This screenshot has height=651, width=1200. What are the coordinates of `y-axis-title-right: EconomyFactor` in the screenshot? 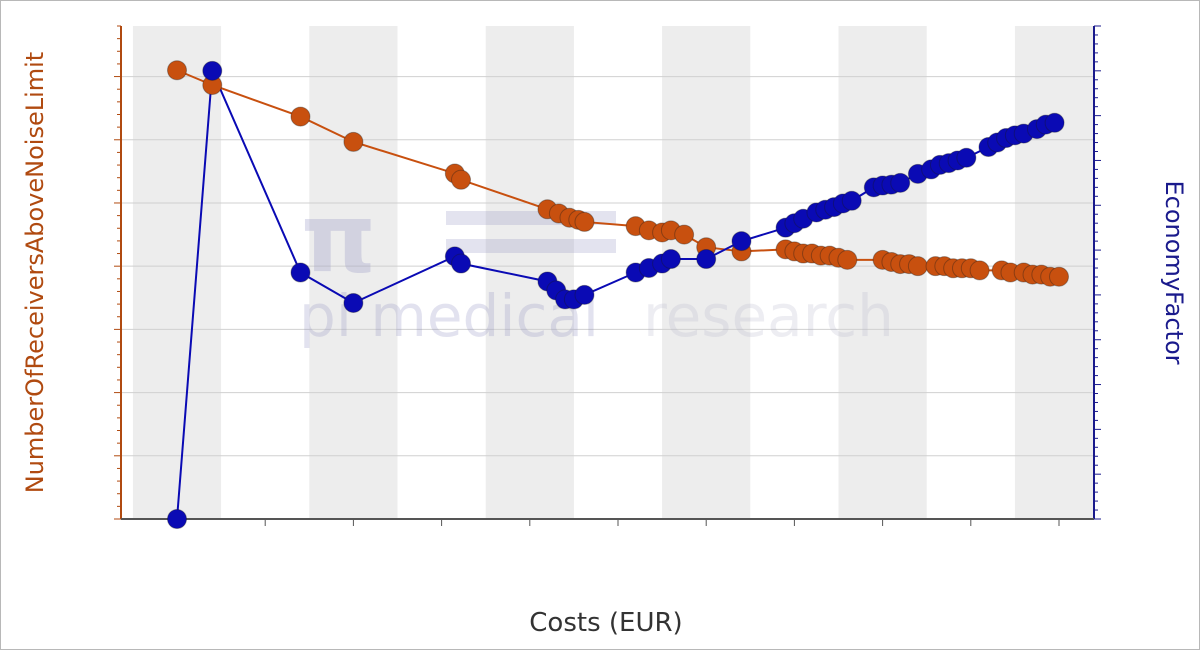 It's located at (1174, 273).